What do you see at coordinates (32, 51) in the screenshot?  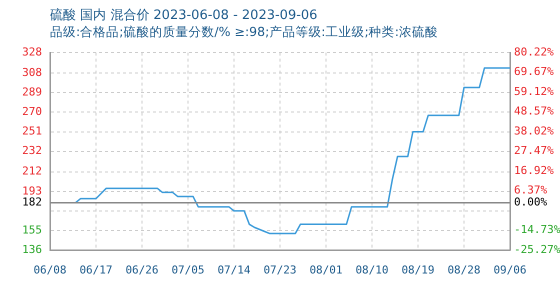 I see `y-tick-label: 328` at bounding box center [32, 51].